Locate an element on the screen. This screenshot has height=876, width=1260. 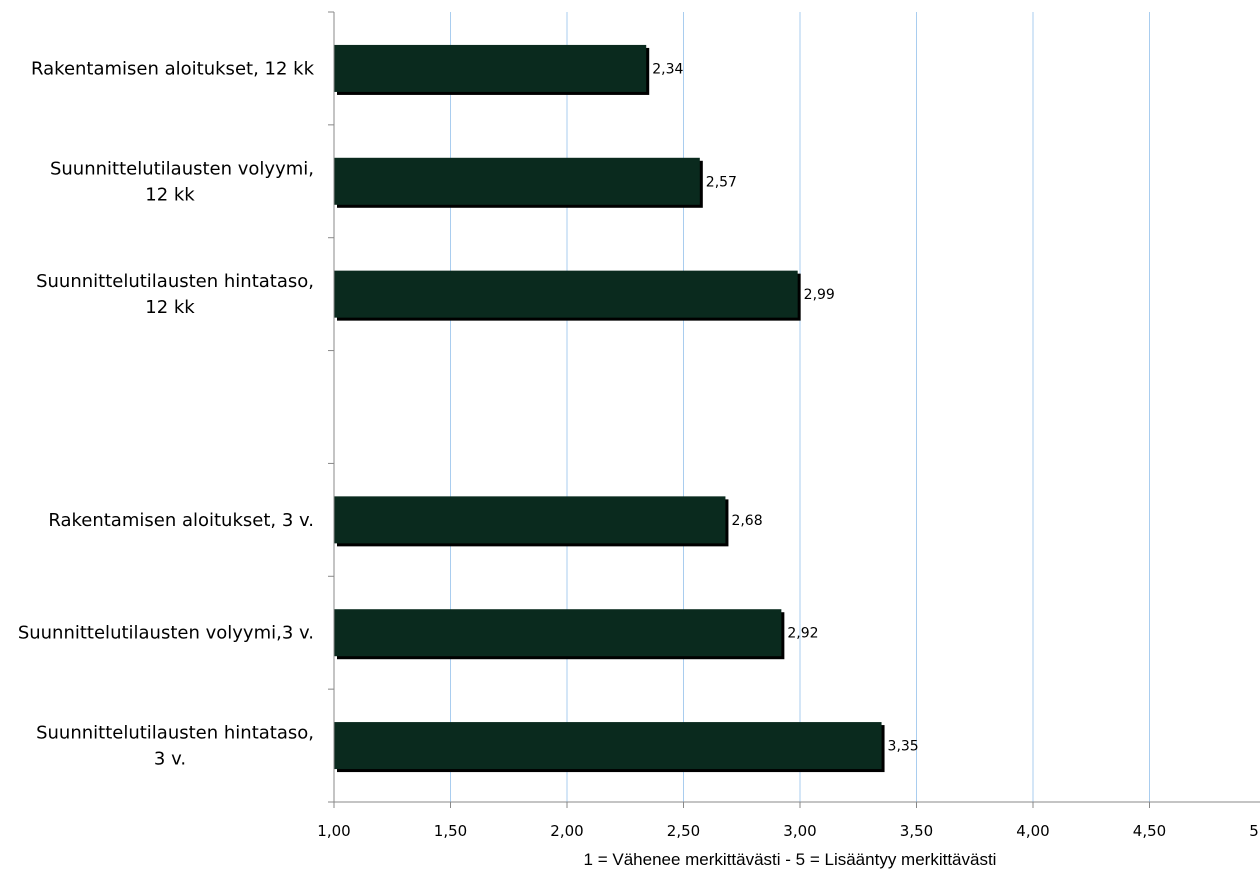
x-tick-label: 2,00 is located at coordinates (566, 831).